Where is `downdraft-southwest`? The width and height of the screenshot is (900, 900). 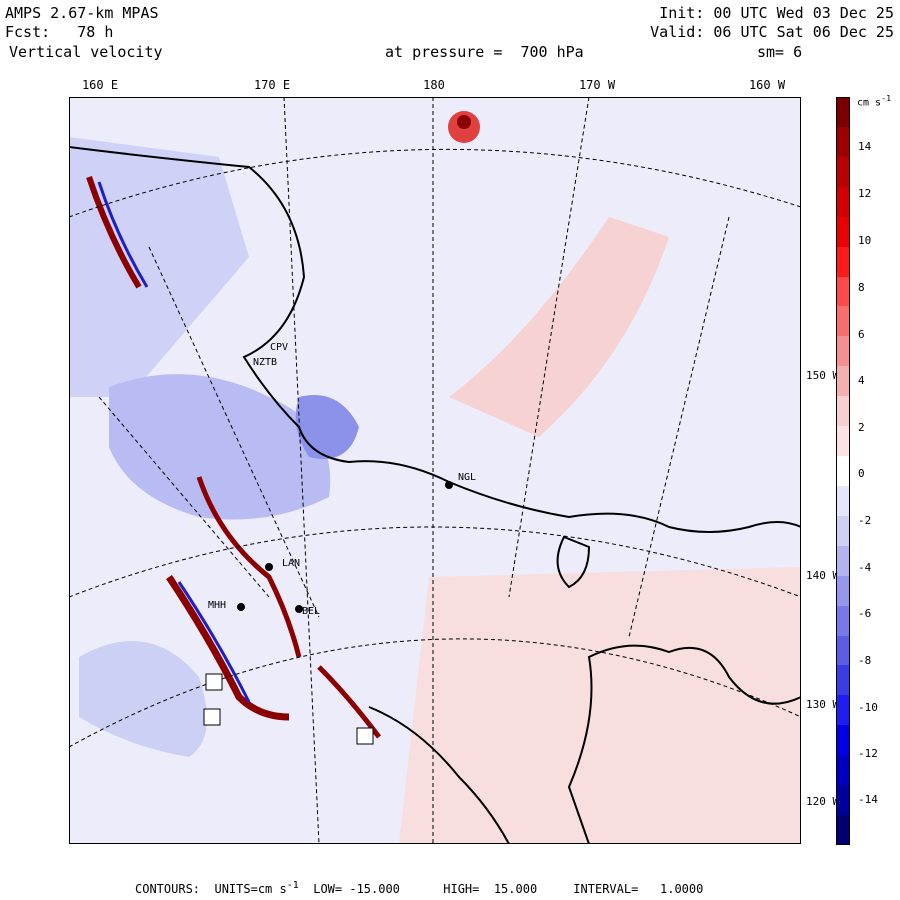
downdraft-southwest is located at coordinates (143, 699).